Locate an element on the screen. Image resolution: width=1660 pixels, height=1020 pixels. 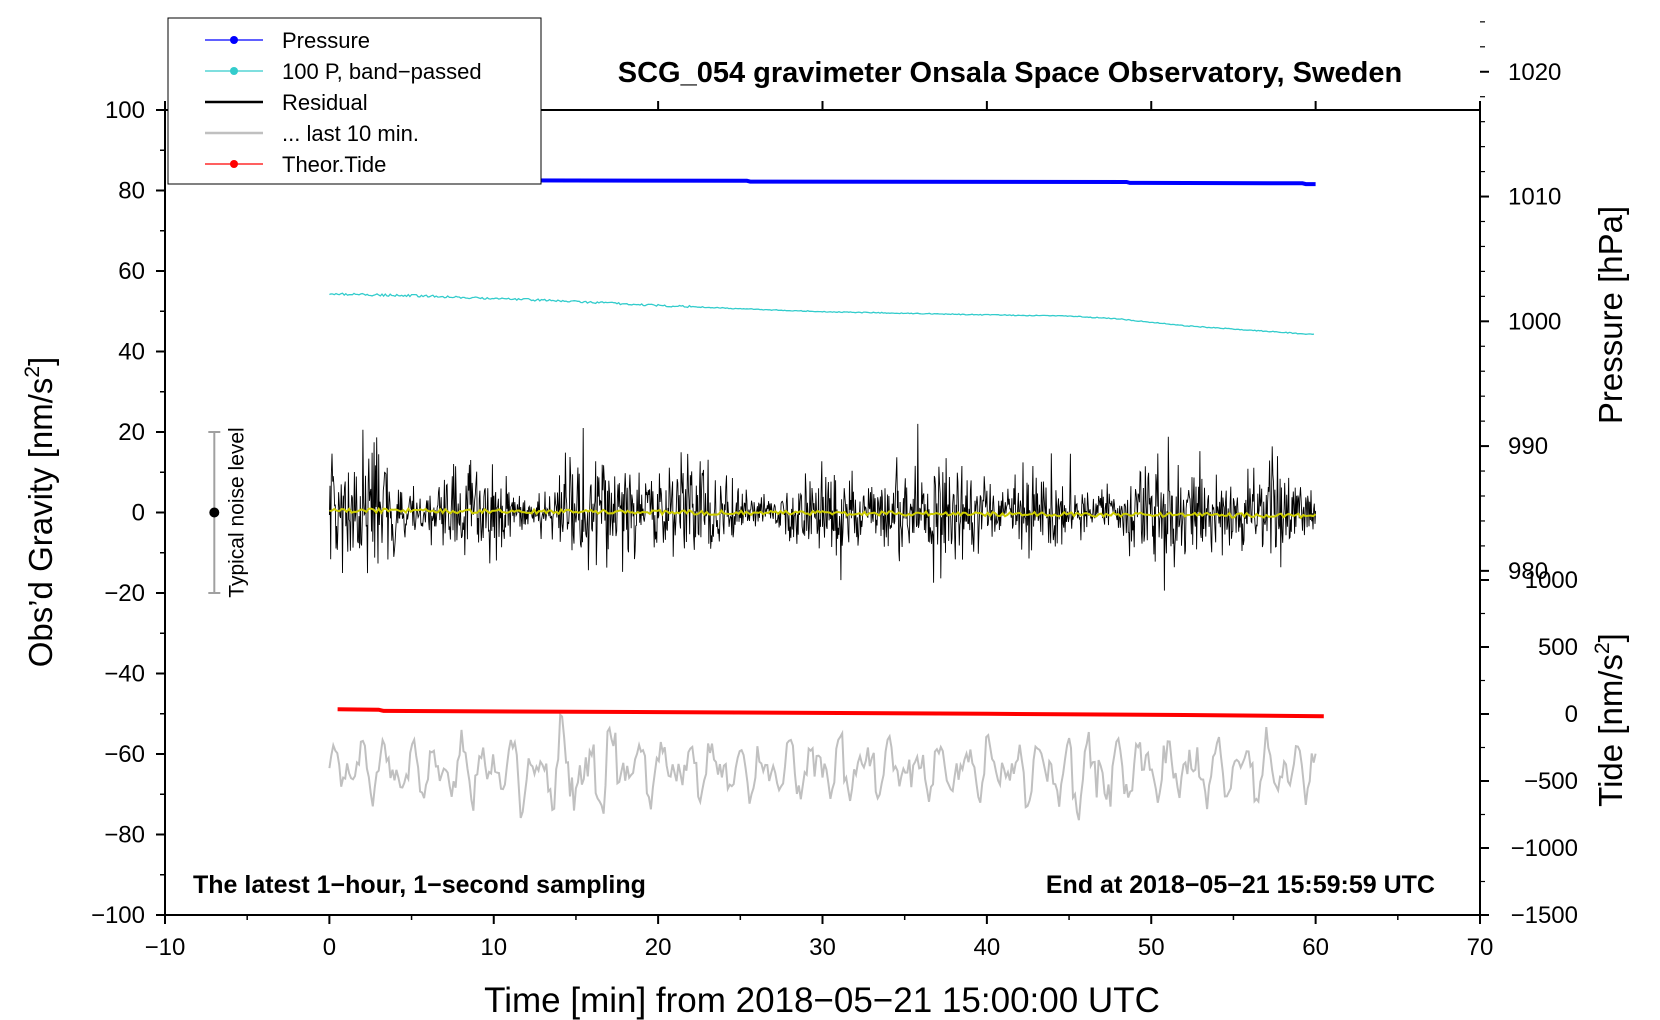
x-tick-label: 20 is located at coordinates (658, 947).